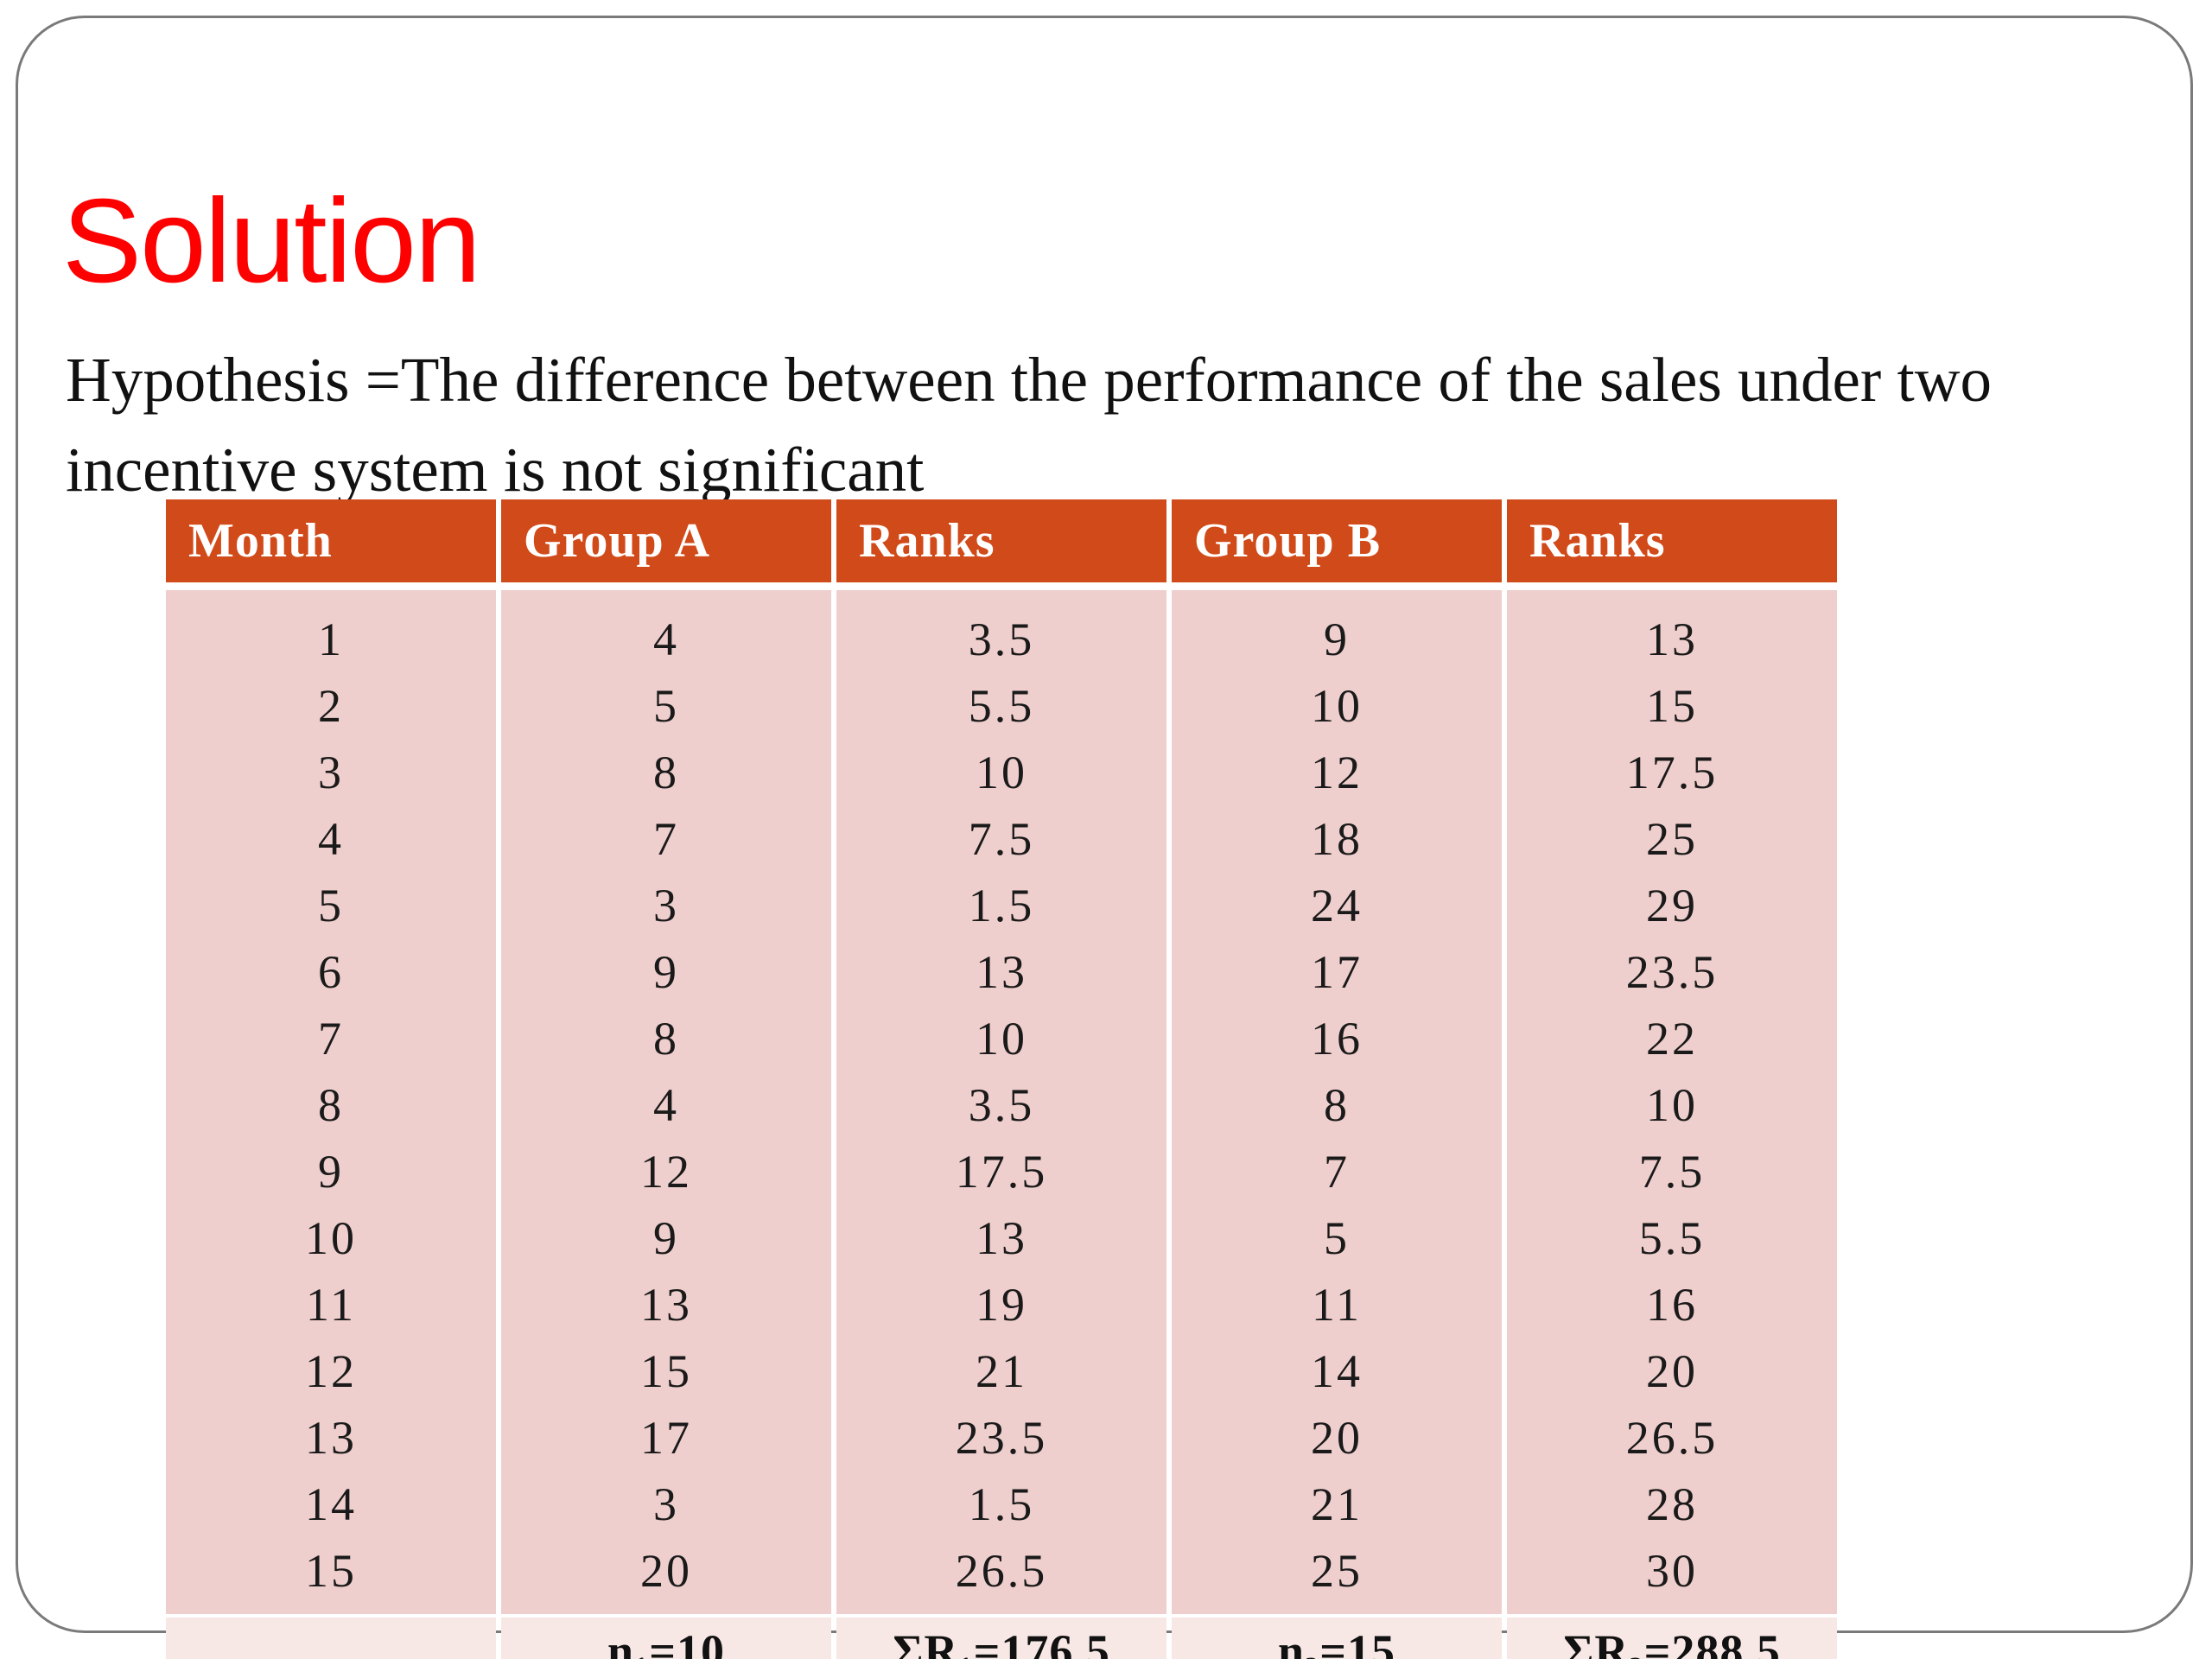 This screenshot has width=2212, height=1659. What do you see at coordinates (1337, 971) in the screenshot?
I see `cell-group-b: 17` at bounding box center [1337, 971].